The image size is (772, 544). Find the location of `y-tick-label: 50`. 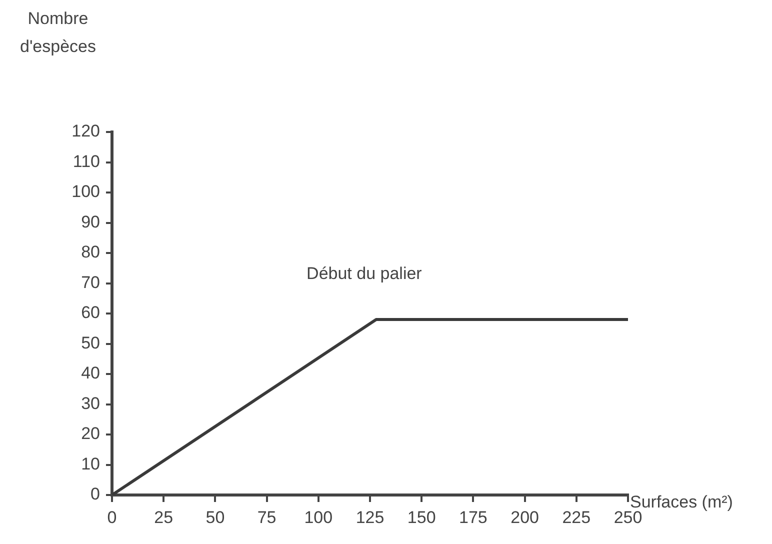

y-tick-label: 50 is located at coordinates (90, 342).